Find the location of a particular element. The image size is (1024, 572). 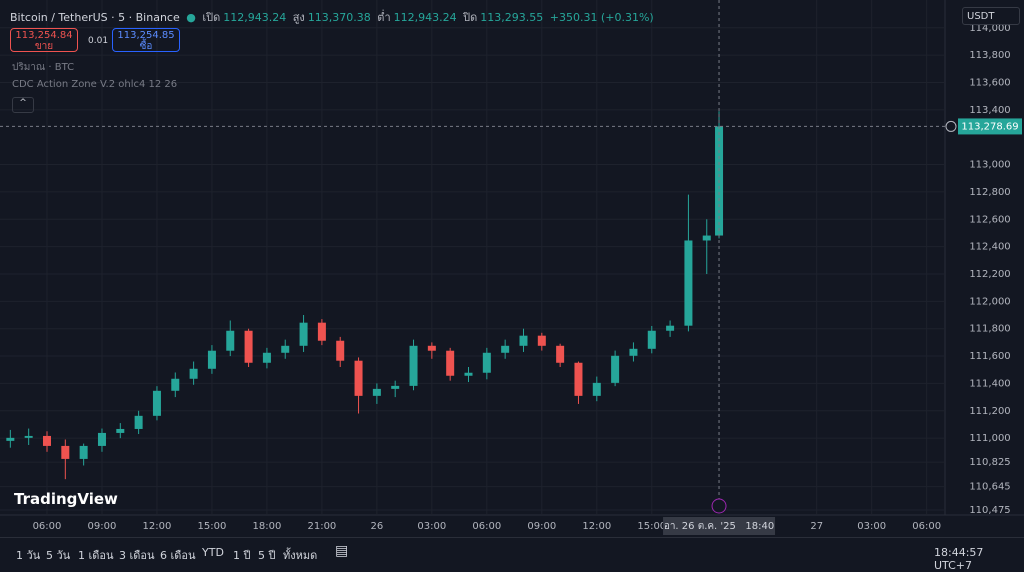

y-tick-label: 112,000 is located at coordinates (989, 301).